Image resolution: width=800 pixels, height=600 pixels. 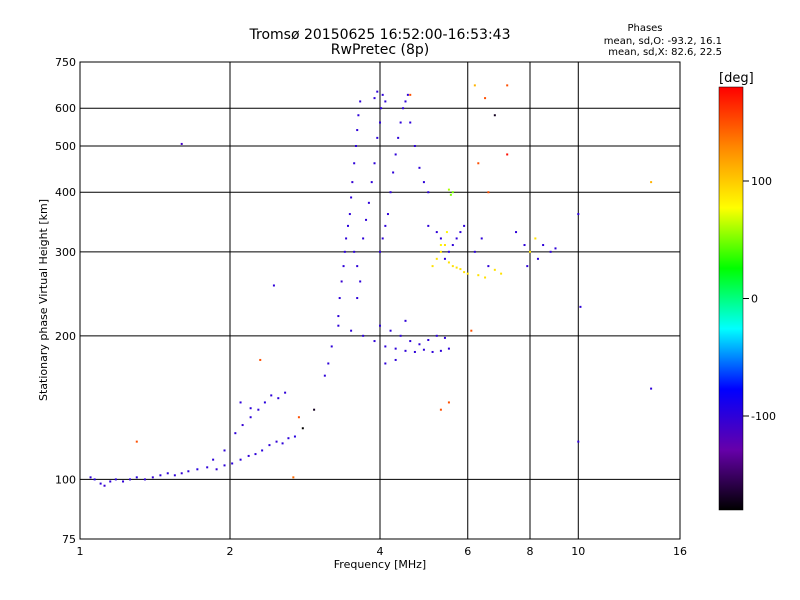 I want to click on y-tick-label: 200, so click(x=65, y=336).